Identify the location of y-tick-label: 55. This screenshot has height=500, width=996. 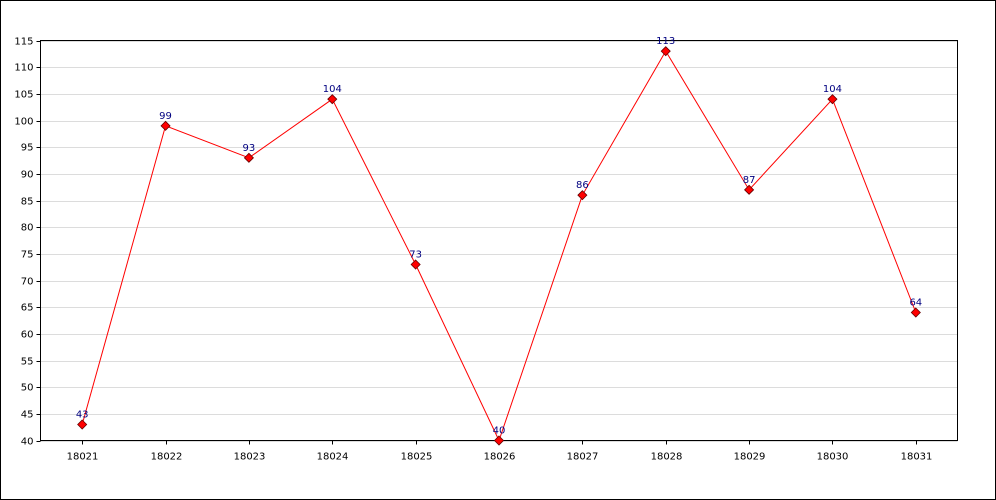
(27, 362).